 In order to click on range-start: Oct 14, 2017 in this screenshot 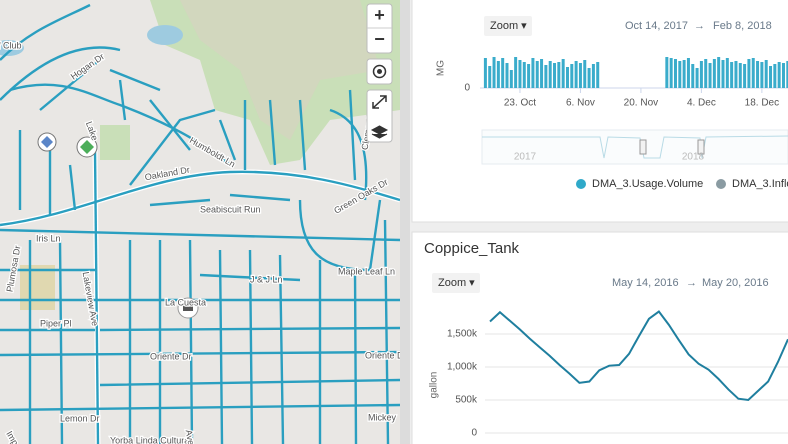, I will do `click(656, 26)`.